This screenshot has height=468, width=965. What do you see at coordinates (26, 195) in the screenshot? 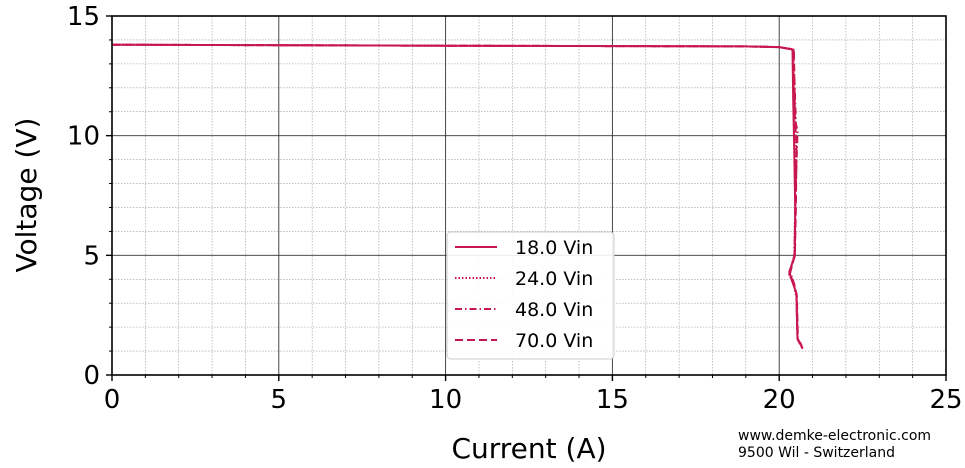
I see `y-axis-title: Voltage (V)` at bounding box center [26, 195].